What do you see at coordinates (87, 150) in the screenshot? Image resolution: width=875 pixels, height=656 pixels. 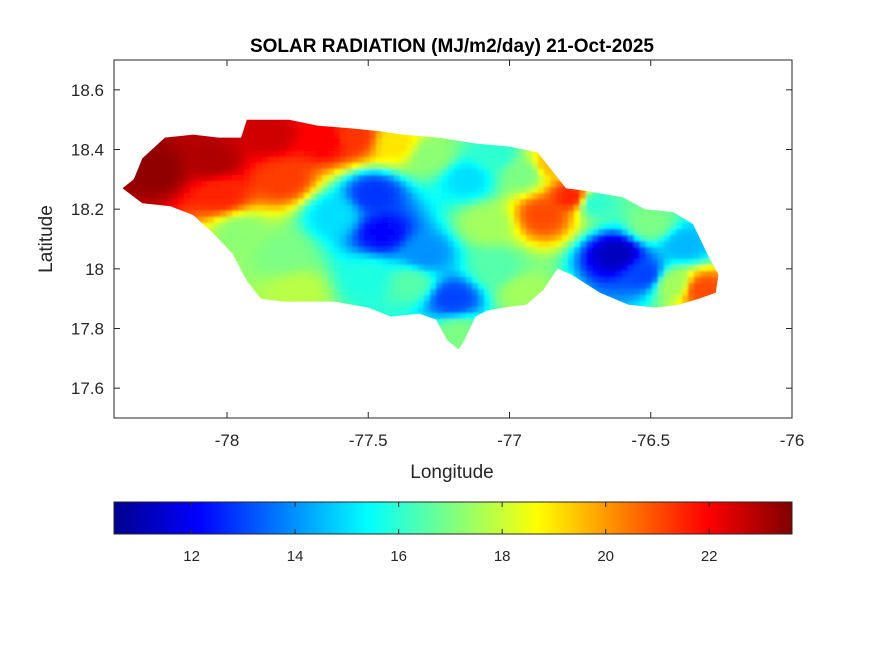 I see `y-tick-label: 18.4` at bounding box center [87, 150].